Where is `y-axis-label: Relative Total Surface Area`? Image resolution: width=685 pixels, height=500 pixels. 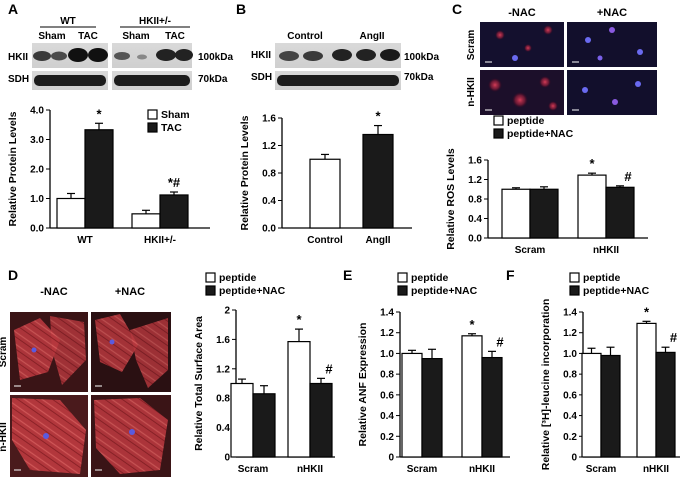
y-axis-label: Relative Total Surface Area is located at coordinates (199, 383).